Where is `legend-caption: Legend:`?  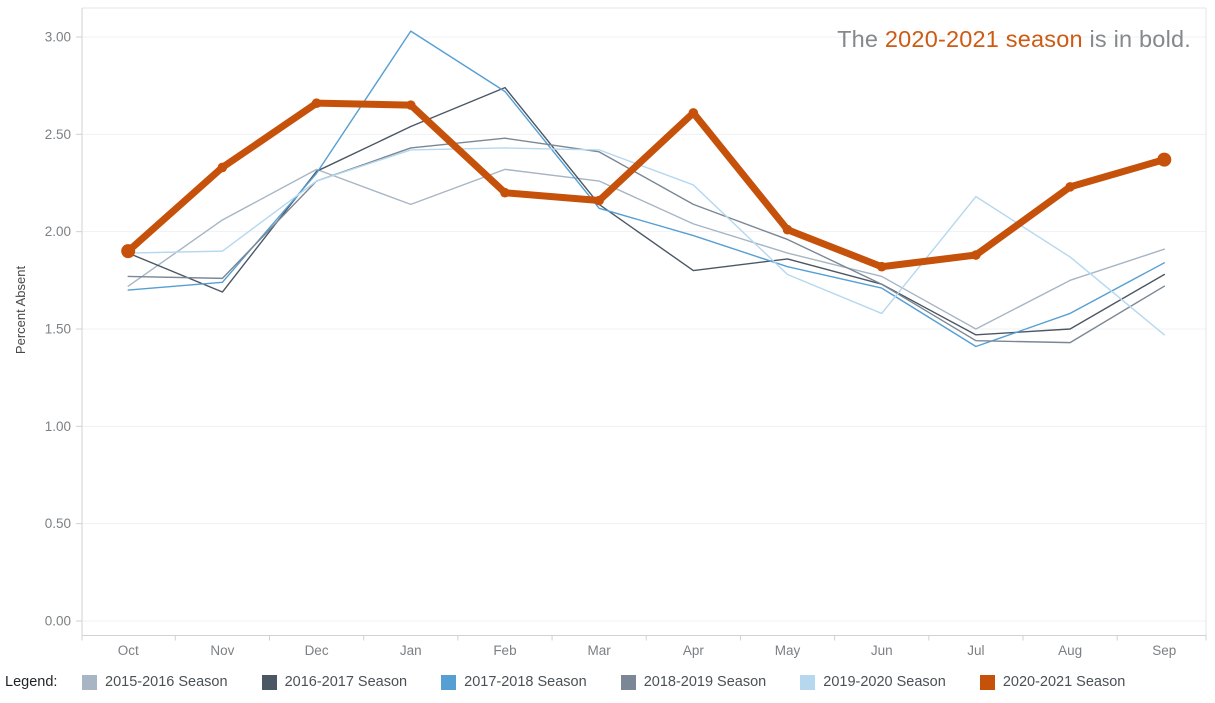
legend-caption: Legend: is located at coordinates (31, 682).